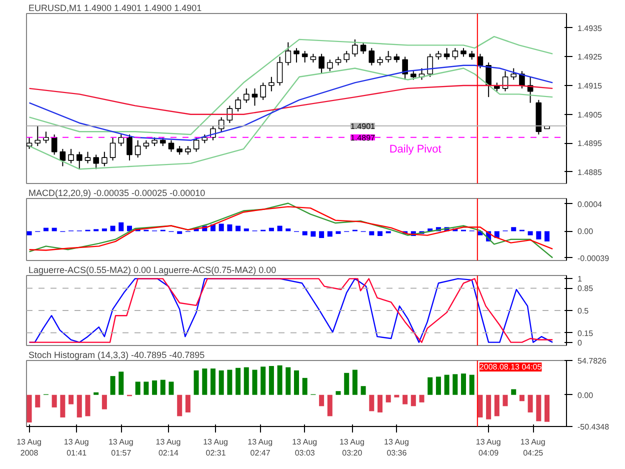  Describe the element at coordinates (590, 143) in the screenshot. I see `y-tick-label: 1.4895` at that location.